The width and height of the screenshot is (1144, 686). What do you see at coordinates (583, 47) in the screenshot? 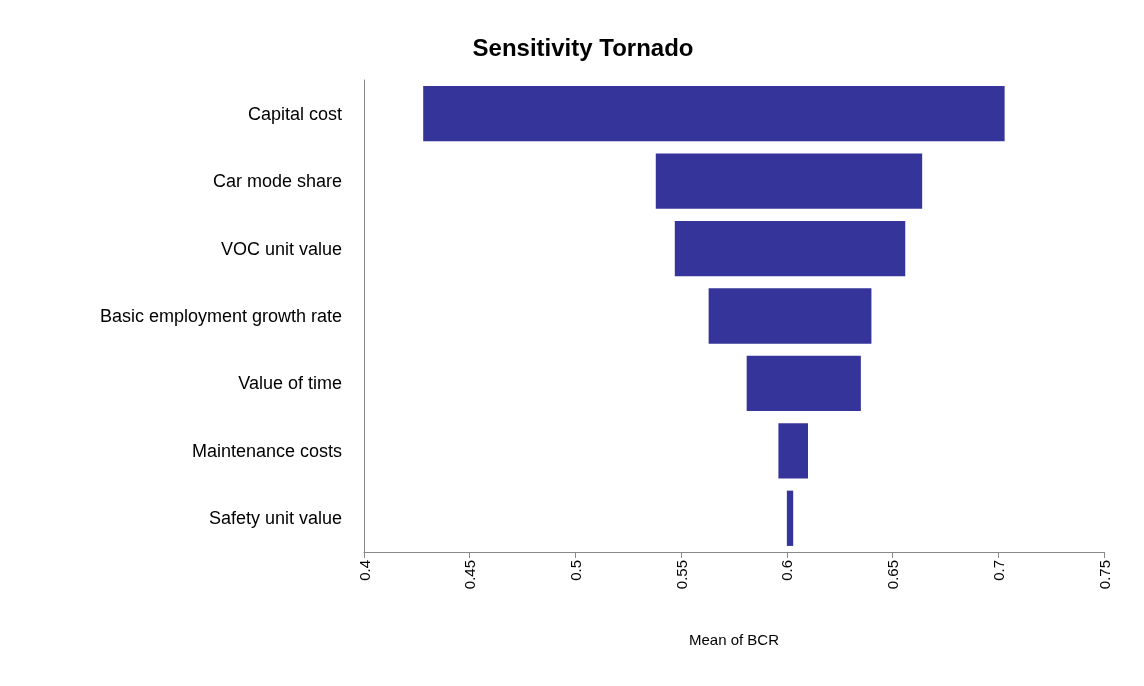
I see `chart-title: Sensitivity Tornado` at bounding box center [583, 47].